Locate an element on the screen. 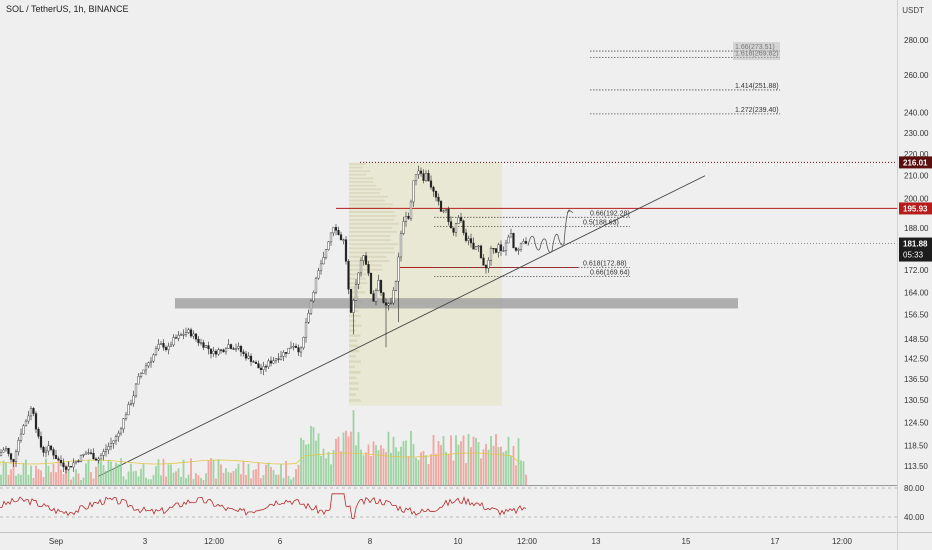  support-zone is located at coordinates (456, 303).